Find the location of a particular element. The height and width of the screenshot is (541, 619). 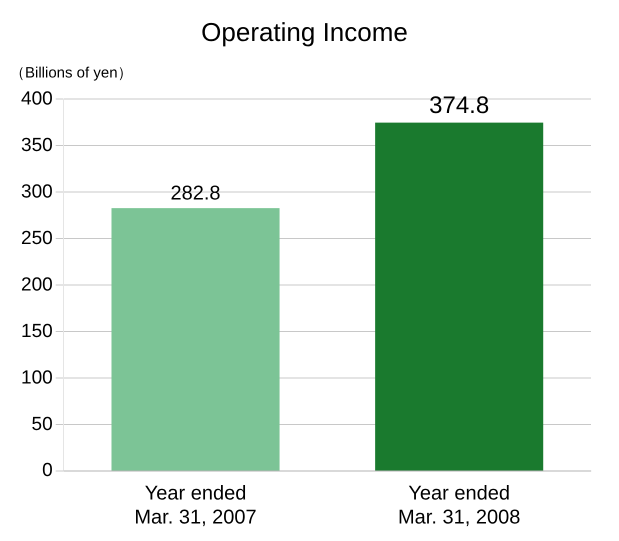

y-tick-label: 150 is located at coordinates (37, 331).